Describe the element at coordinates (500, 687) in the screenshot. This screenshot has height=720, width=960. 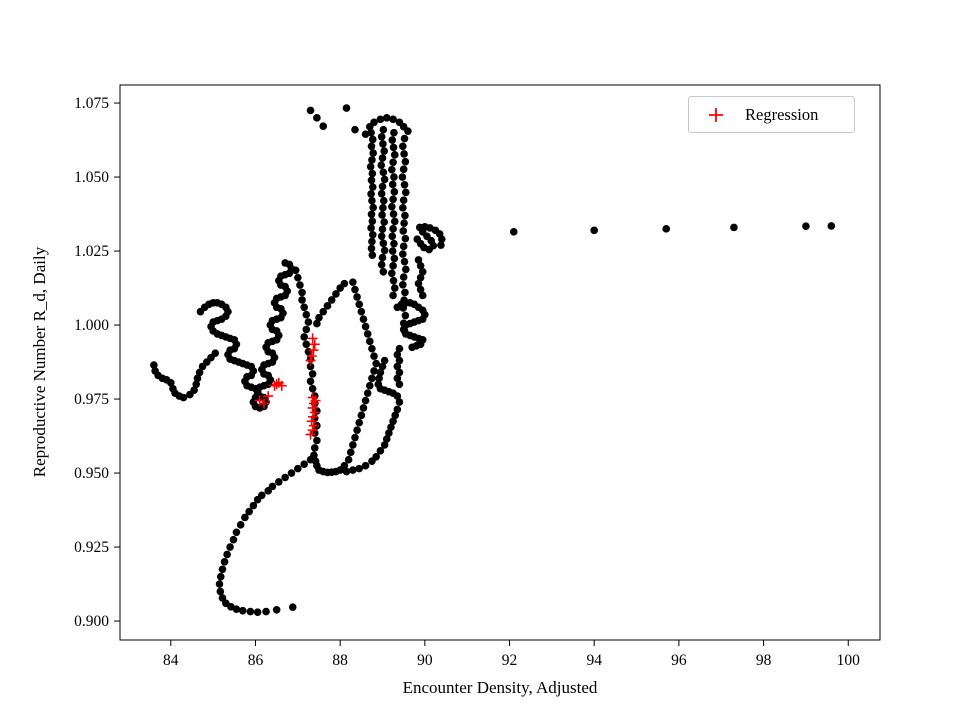
I see `x-axis-label: Encounter Density, Adjusted` at that location.